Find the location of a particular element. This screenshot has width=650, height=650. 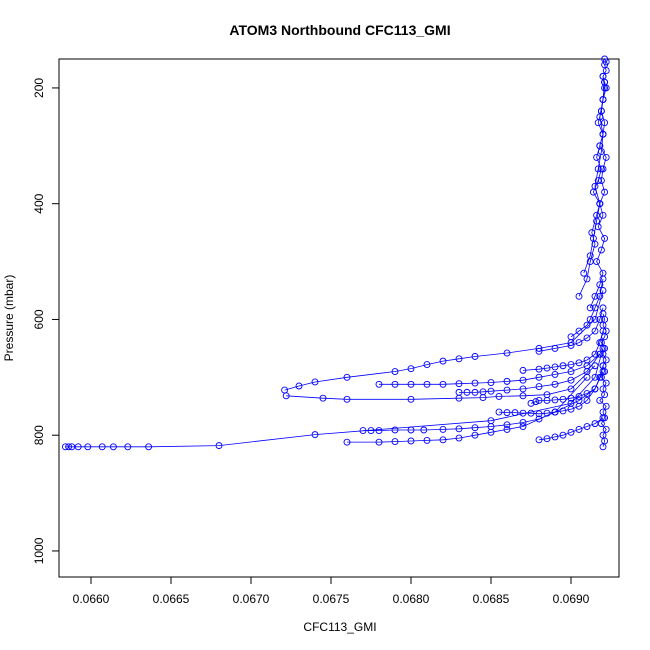

x-tick-label: 0.0665 is located at coordinates (171, 599).